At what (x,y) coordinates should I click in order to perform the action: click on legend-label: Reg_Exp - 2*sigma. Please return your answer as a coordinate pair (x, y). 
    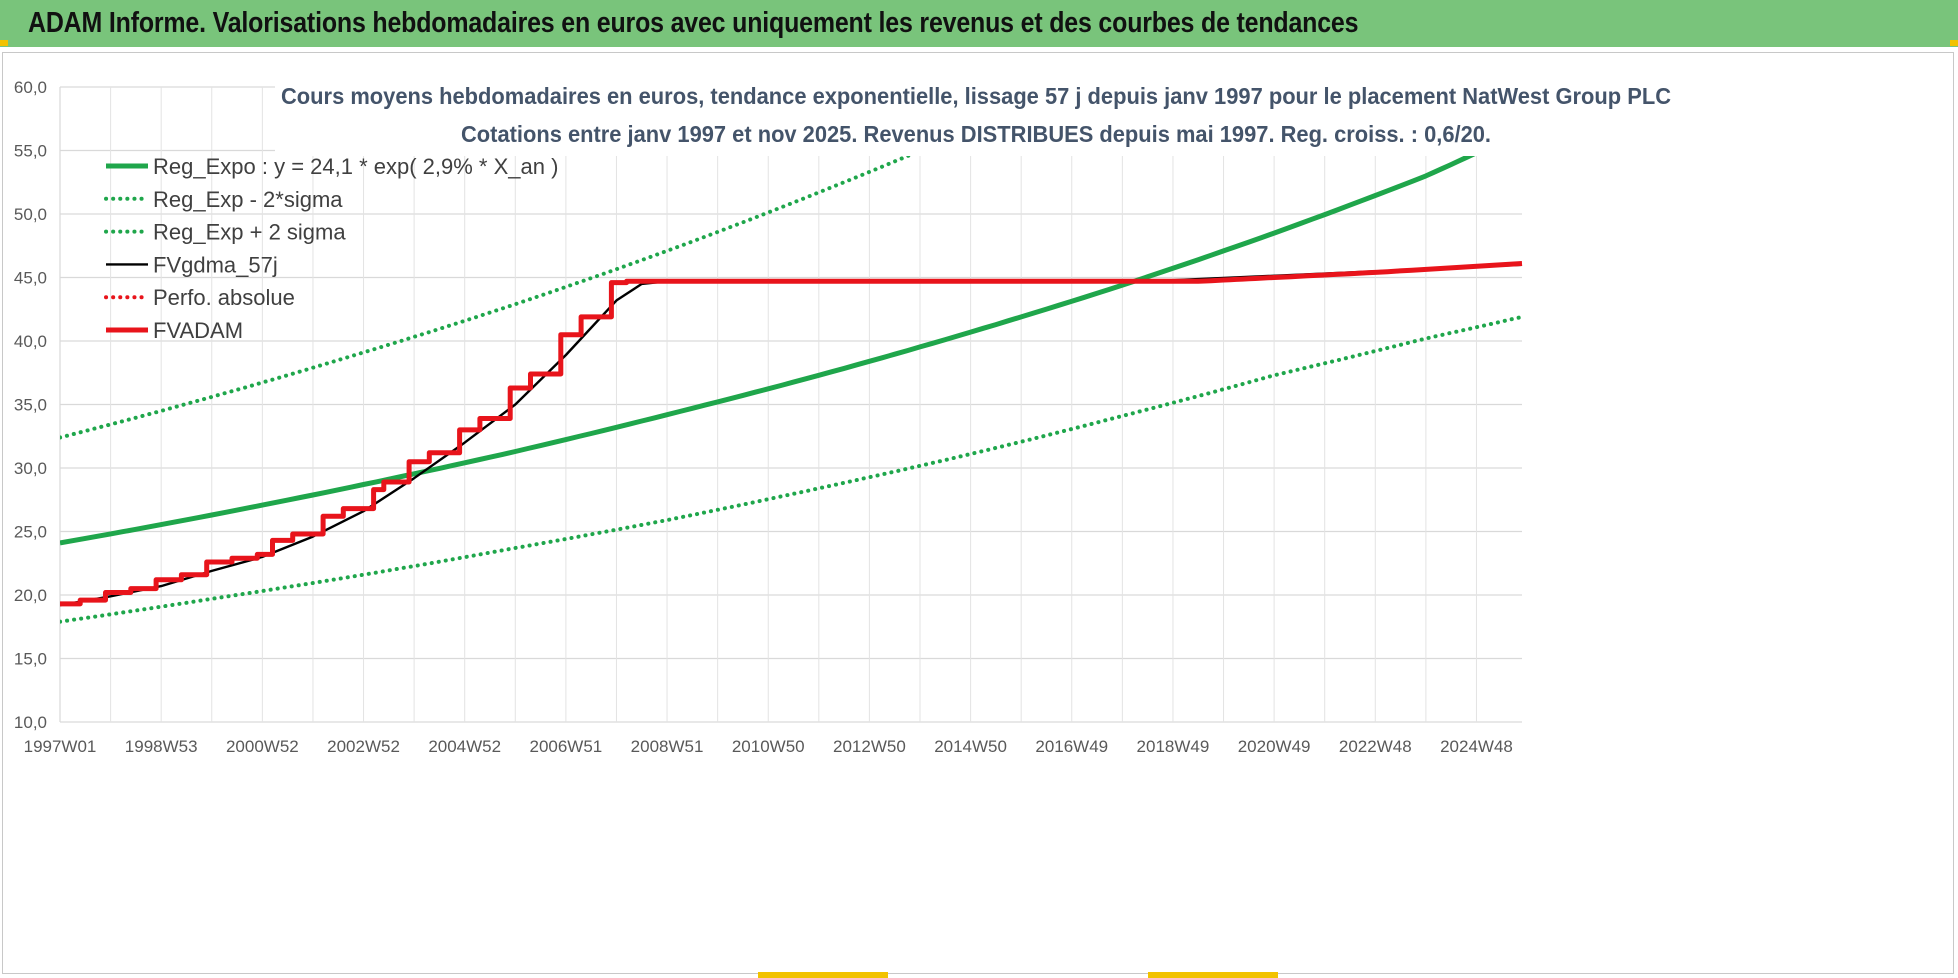
    Looking at the image, I should click on (248, 199).